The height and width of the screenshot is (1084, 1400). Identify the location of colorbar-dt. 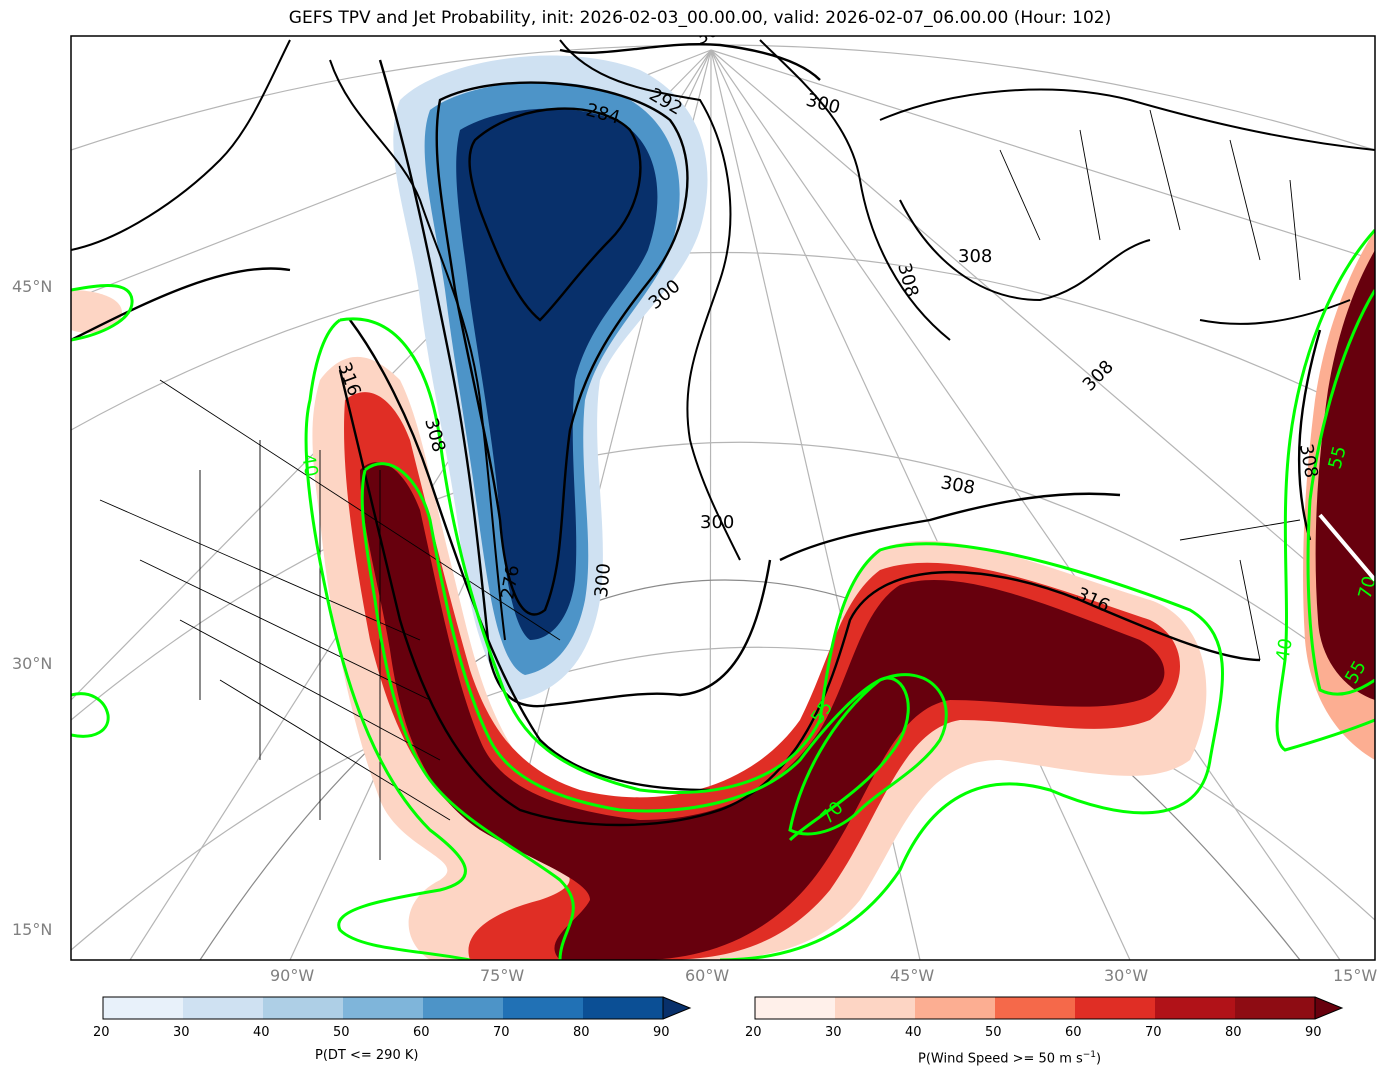
(397, 1008).